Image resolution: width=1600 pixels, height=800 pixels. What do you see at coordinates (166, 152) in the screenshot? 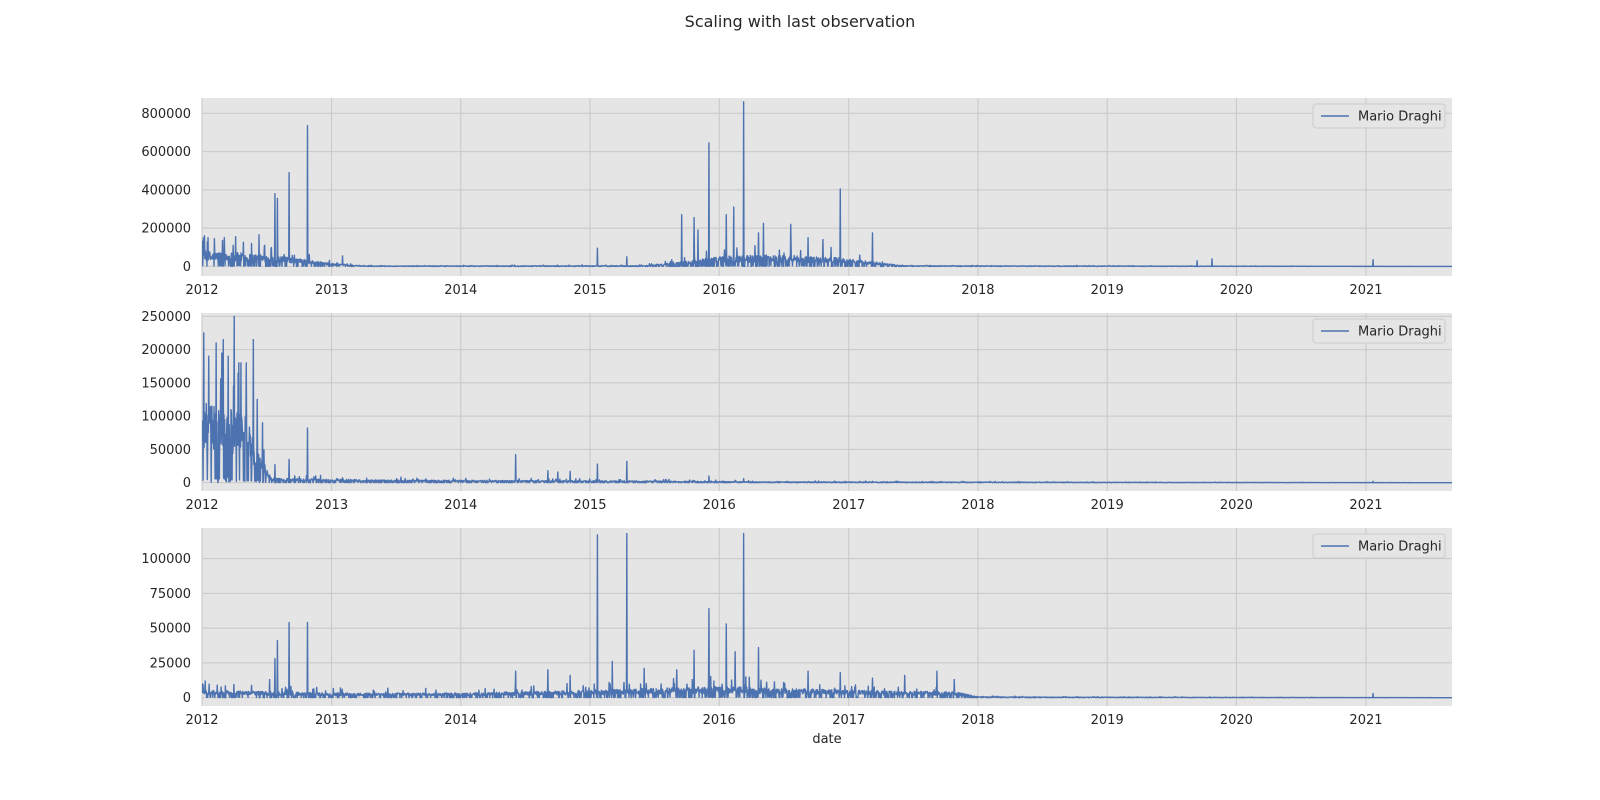
I see `y-tick-label: 600000` at bounding box center [166, 152].